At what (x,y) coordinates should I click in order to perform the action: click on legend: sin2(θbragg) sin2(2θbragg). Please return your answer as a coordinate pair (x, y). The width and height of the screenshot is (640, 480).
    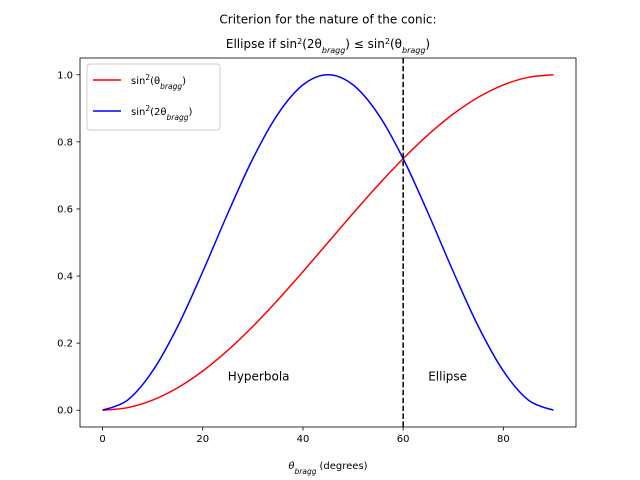
    Looking at the image, I should click on (153, 97).